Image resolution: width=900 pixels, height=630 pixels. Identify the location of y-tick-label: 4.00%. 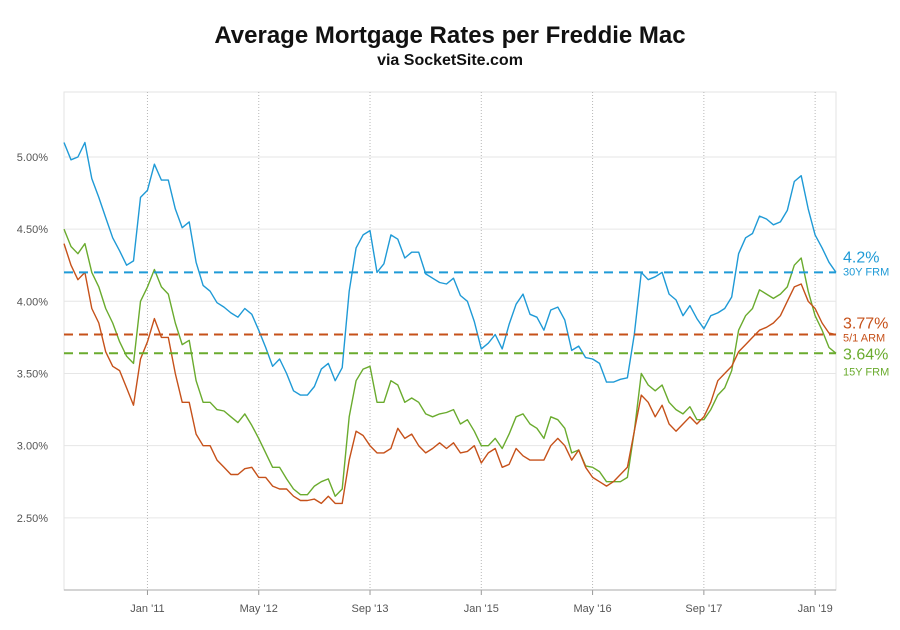
(32, 302).